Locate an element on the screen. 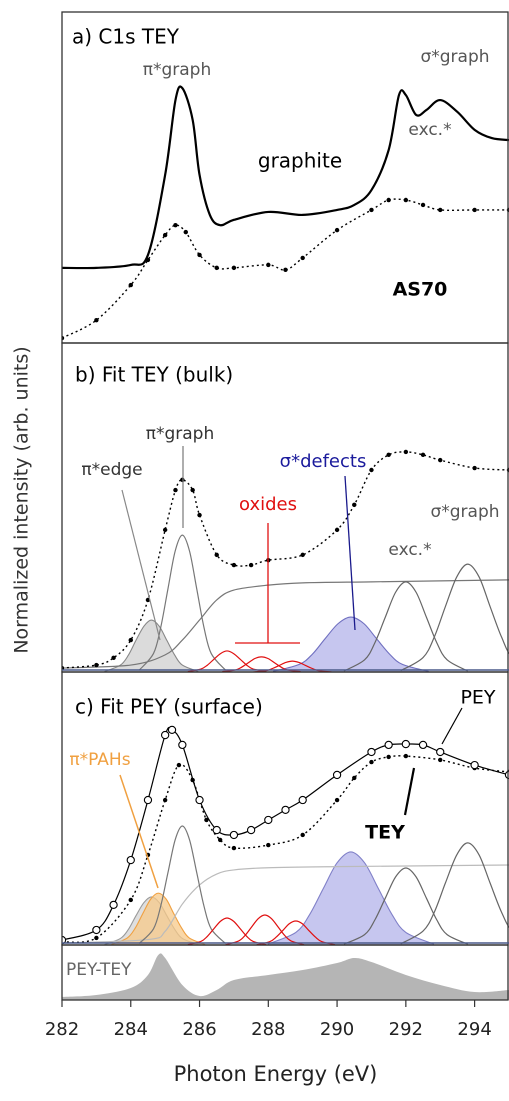 Image resolution: width=509 pixels, height=1101 pixels. annotation: exc.* is located at coordinates (409, 550).